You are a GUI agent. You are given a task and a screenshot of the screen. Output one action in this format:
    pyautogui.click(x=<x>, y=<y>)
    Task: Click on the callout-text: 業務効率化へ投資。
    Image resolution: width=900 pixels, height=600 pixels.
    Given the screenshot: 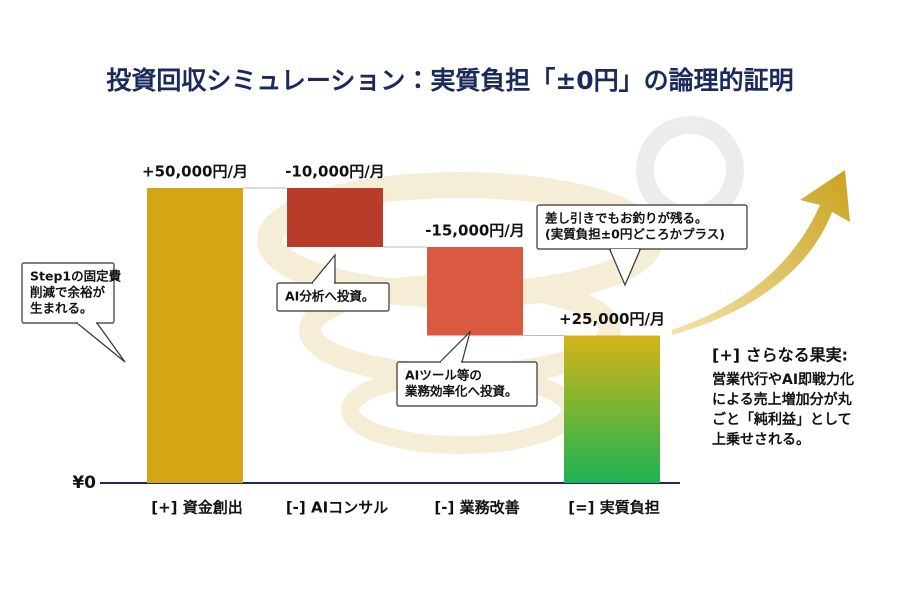 What is the action you would take?
    pyautogui.click(x=461, y=391)
    